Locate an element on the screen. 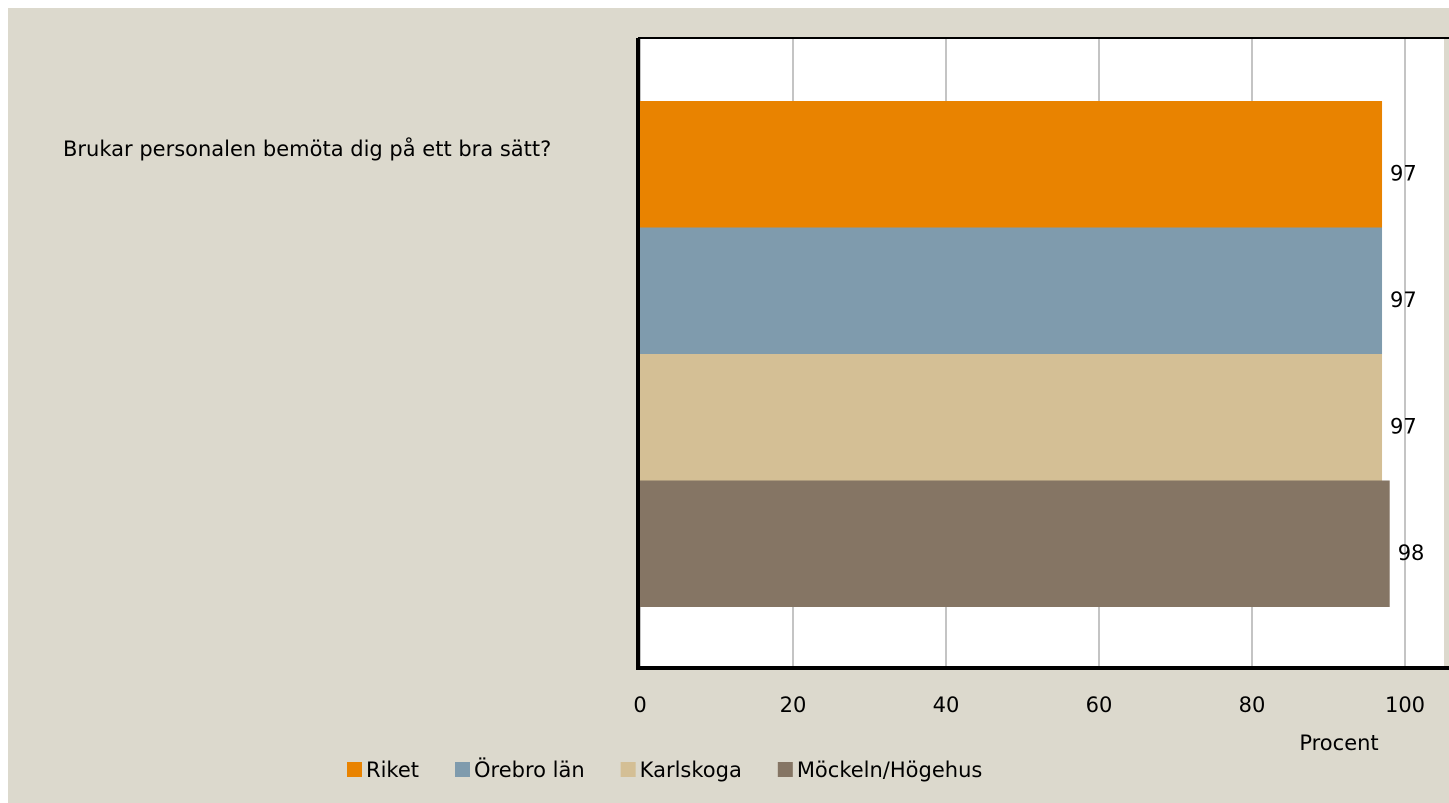 The width and height of the screenshot is (1449, 803). legend-label: Örebro län is located at coordinates (529, 769).